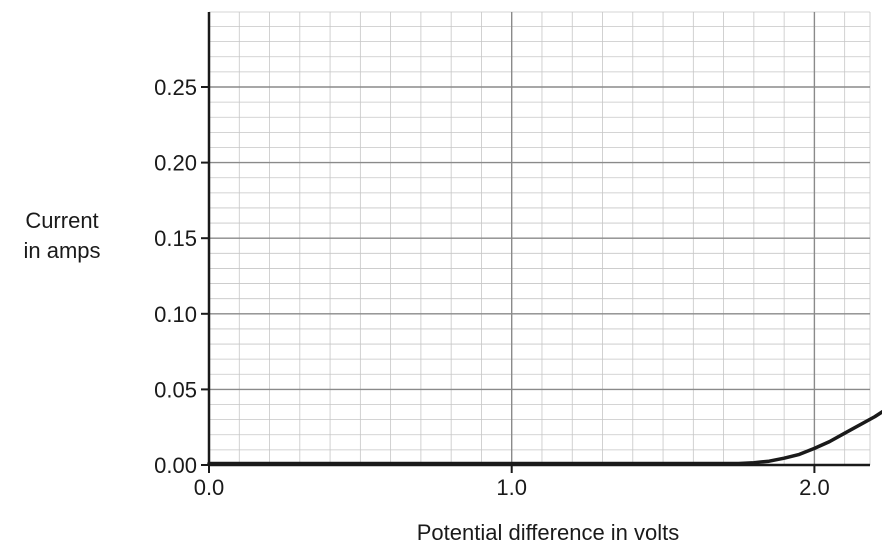  I want to click on x-tick-labels: 0.01.02.03.04.0, so click(512, 487).